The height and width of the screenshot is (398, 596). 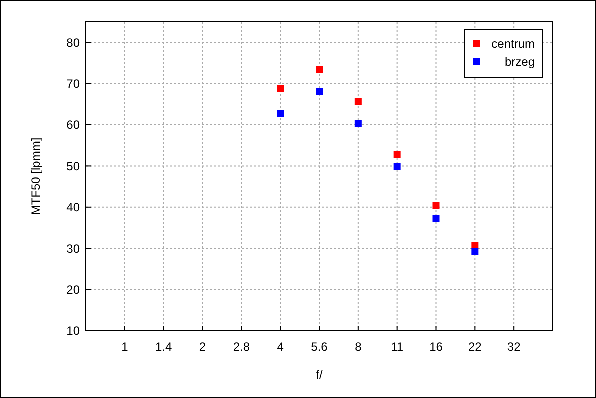 I want to click on y-axis-title: MTF50 [lpmm], so click(x=36, y=177).